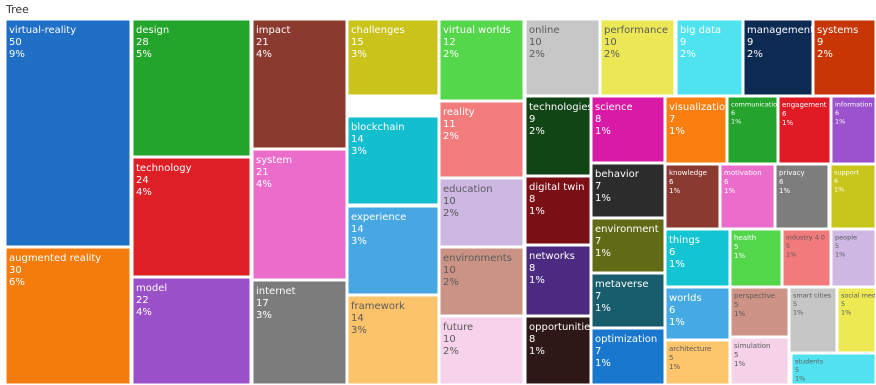 The image size is (876, 385). I want to click on tile-reality: reality 11 2%, so click(481, 139).